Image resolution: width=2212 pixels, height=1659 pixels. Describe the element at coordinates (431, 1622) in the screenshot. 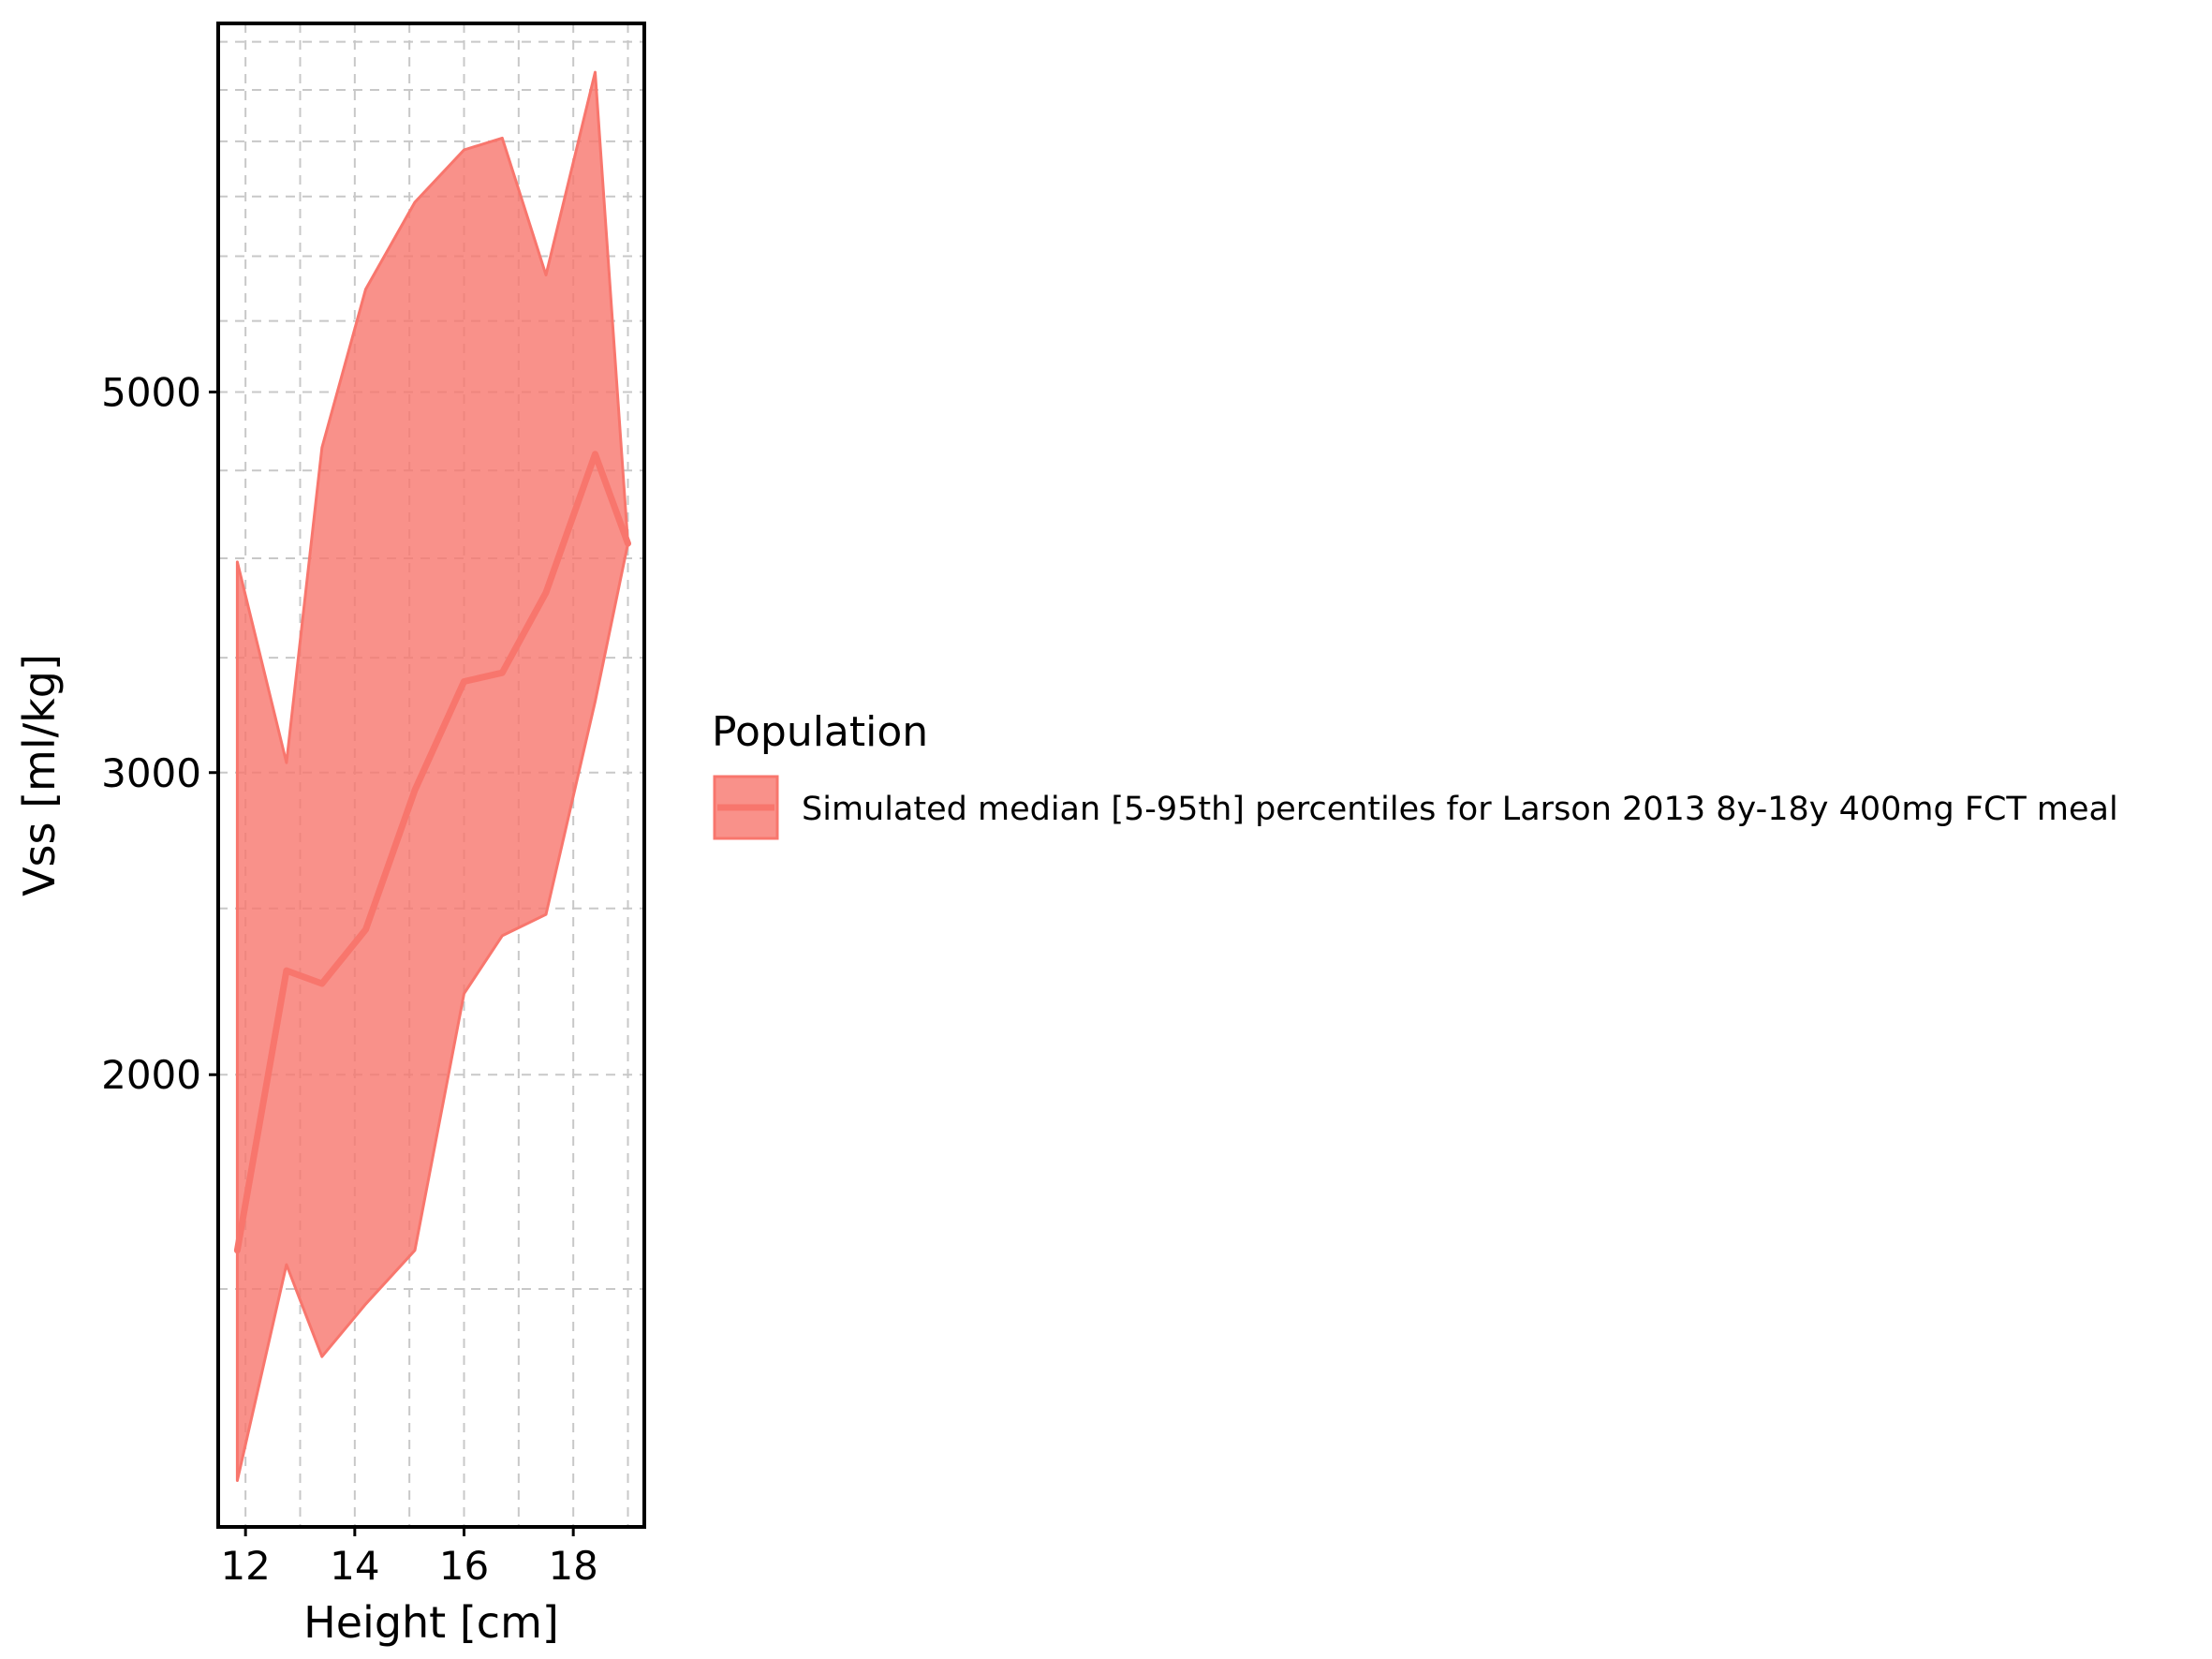

I see `x-axis-label: Height [cm]` at that location.